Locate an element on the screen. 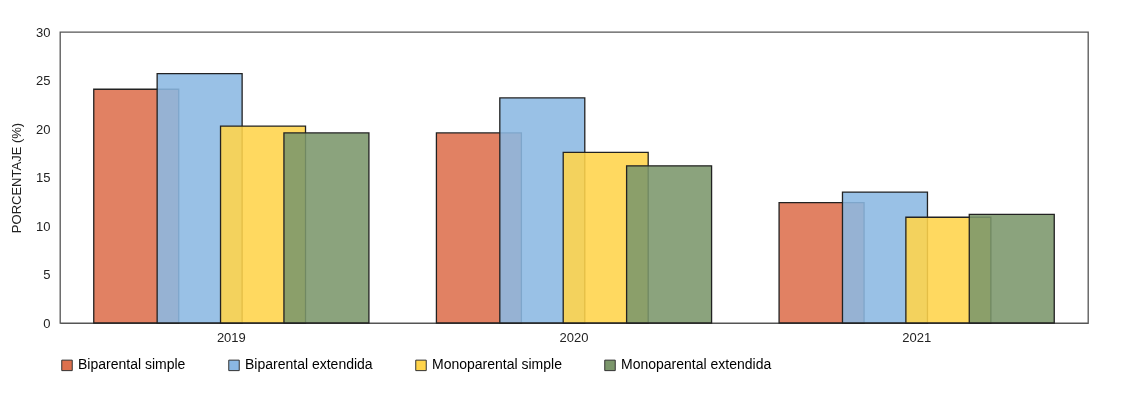 This screenshot has width=1128, height=409. y-axis-title: PORCENTAJE (%) is located at coordinates (17, 178).